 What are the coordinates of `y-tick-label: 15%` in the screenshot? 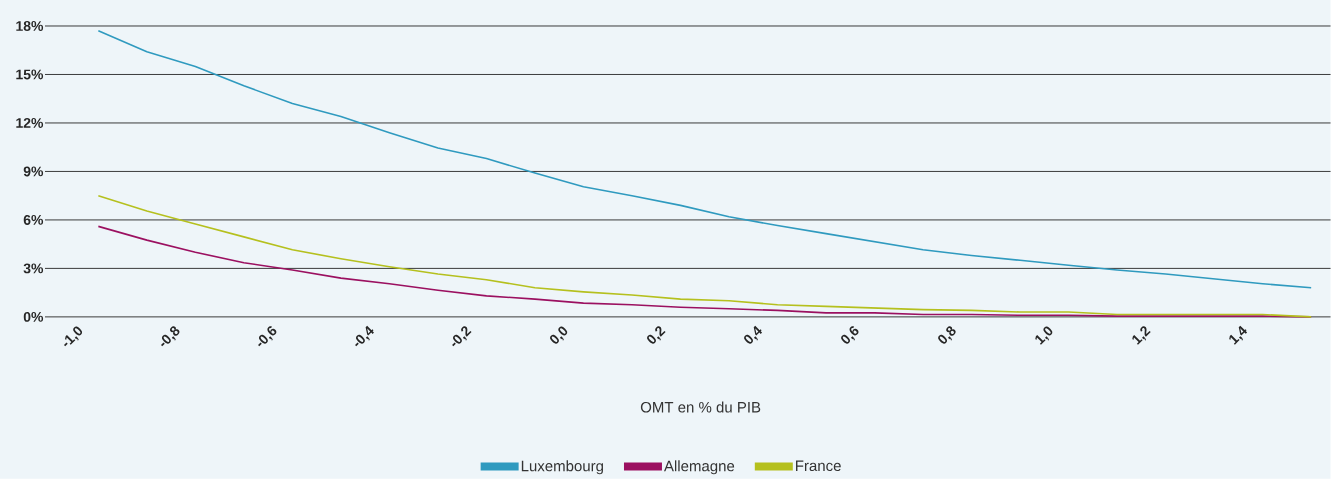 It's located at (30, 74).